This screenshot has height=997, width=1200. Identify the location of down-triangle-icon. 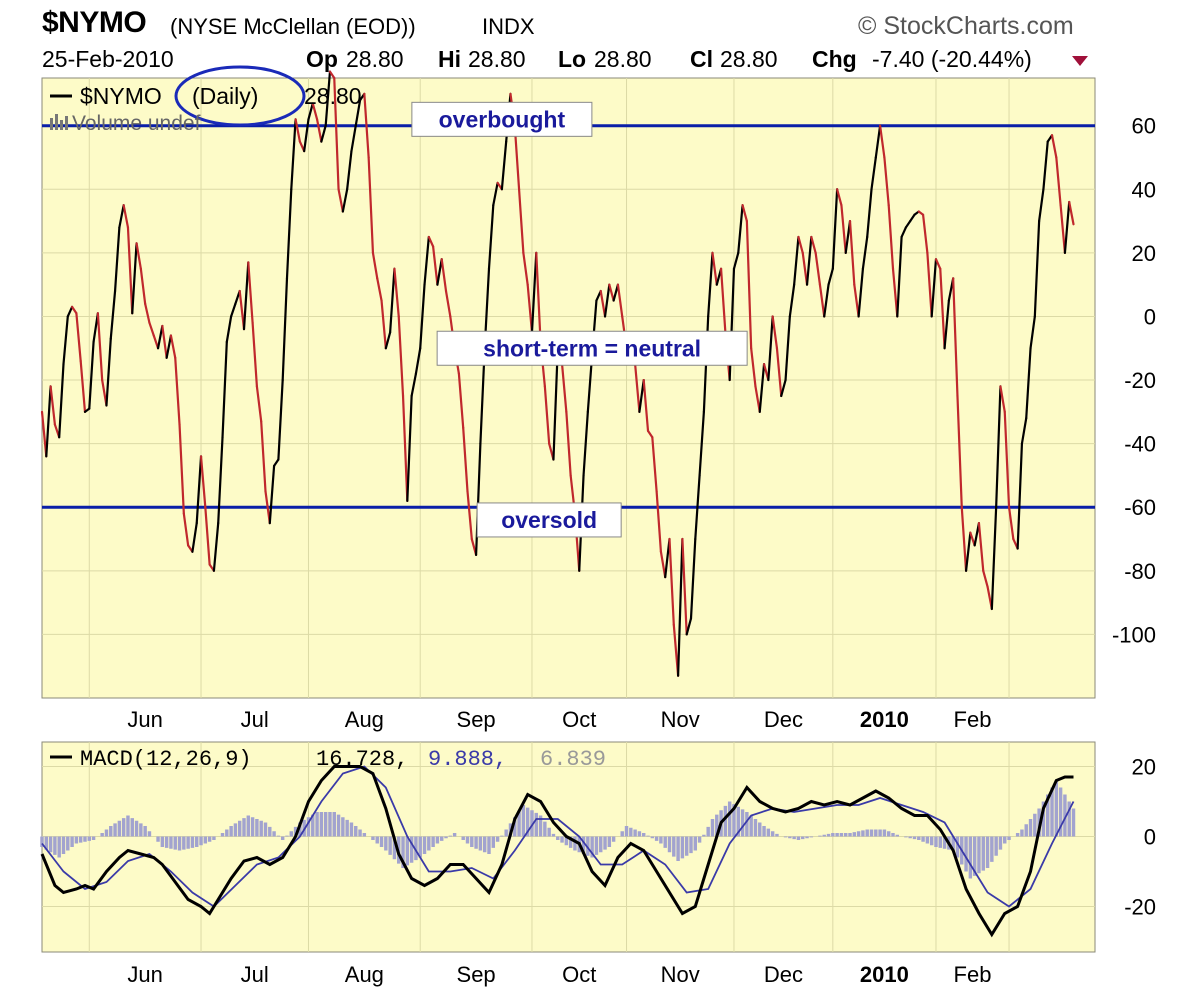
(1080, 61).